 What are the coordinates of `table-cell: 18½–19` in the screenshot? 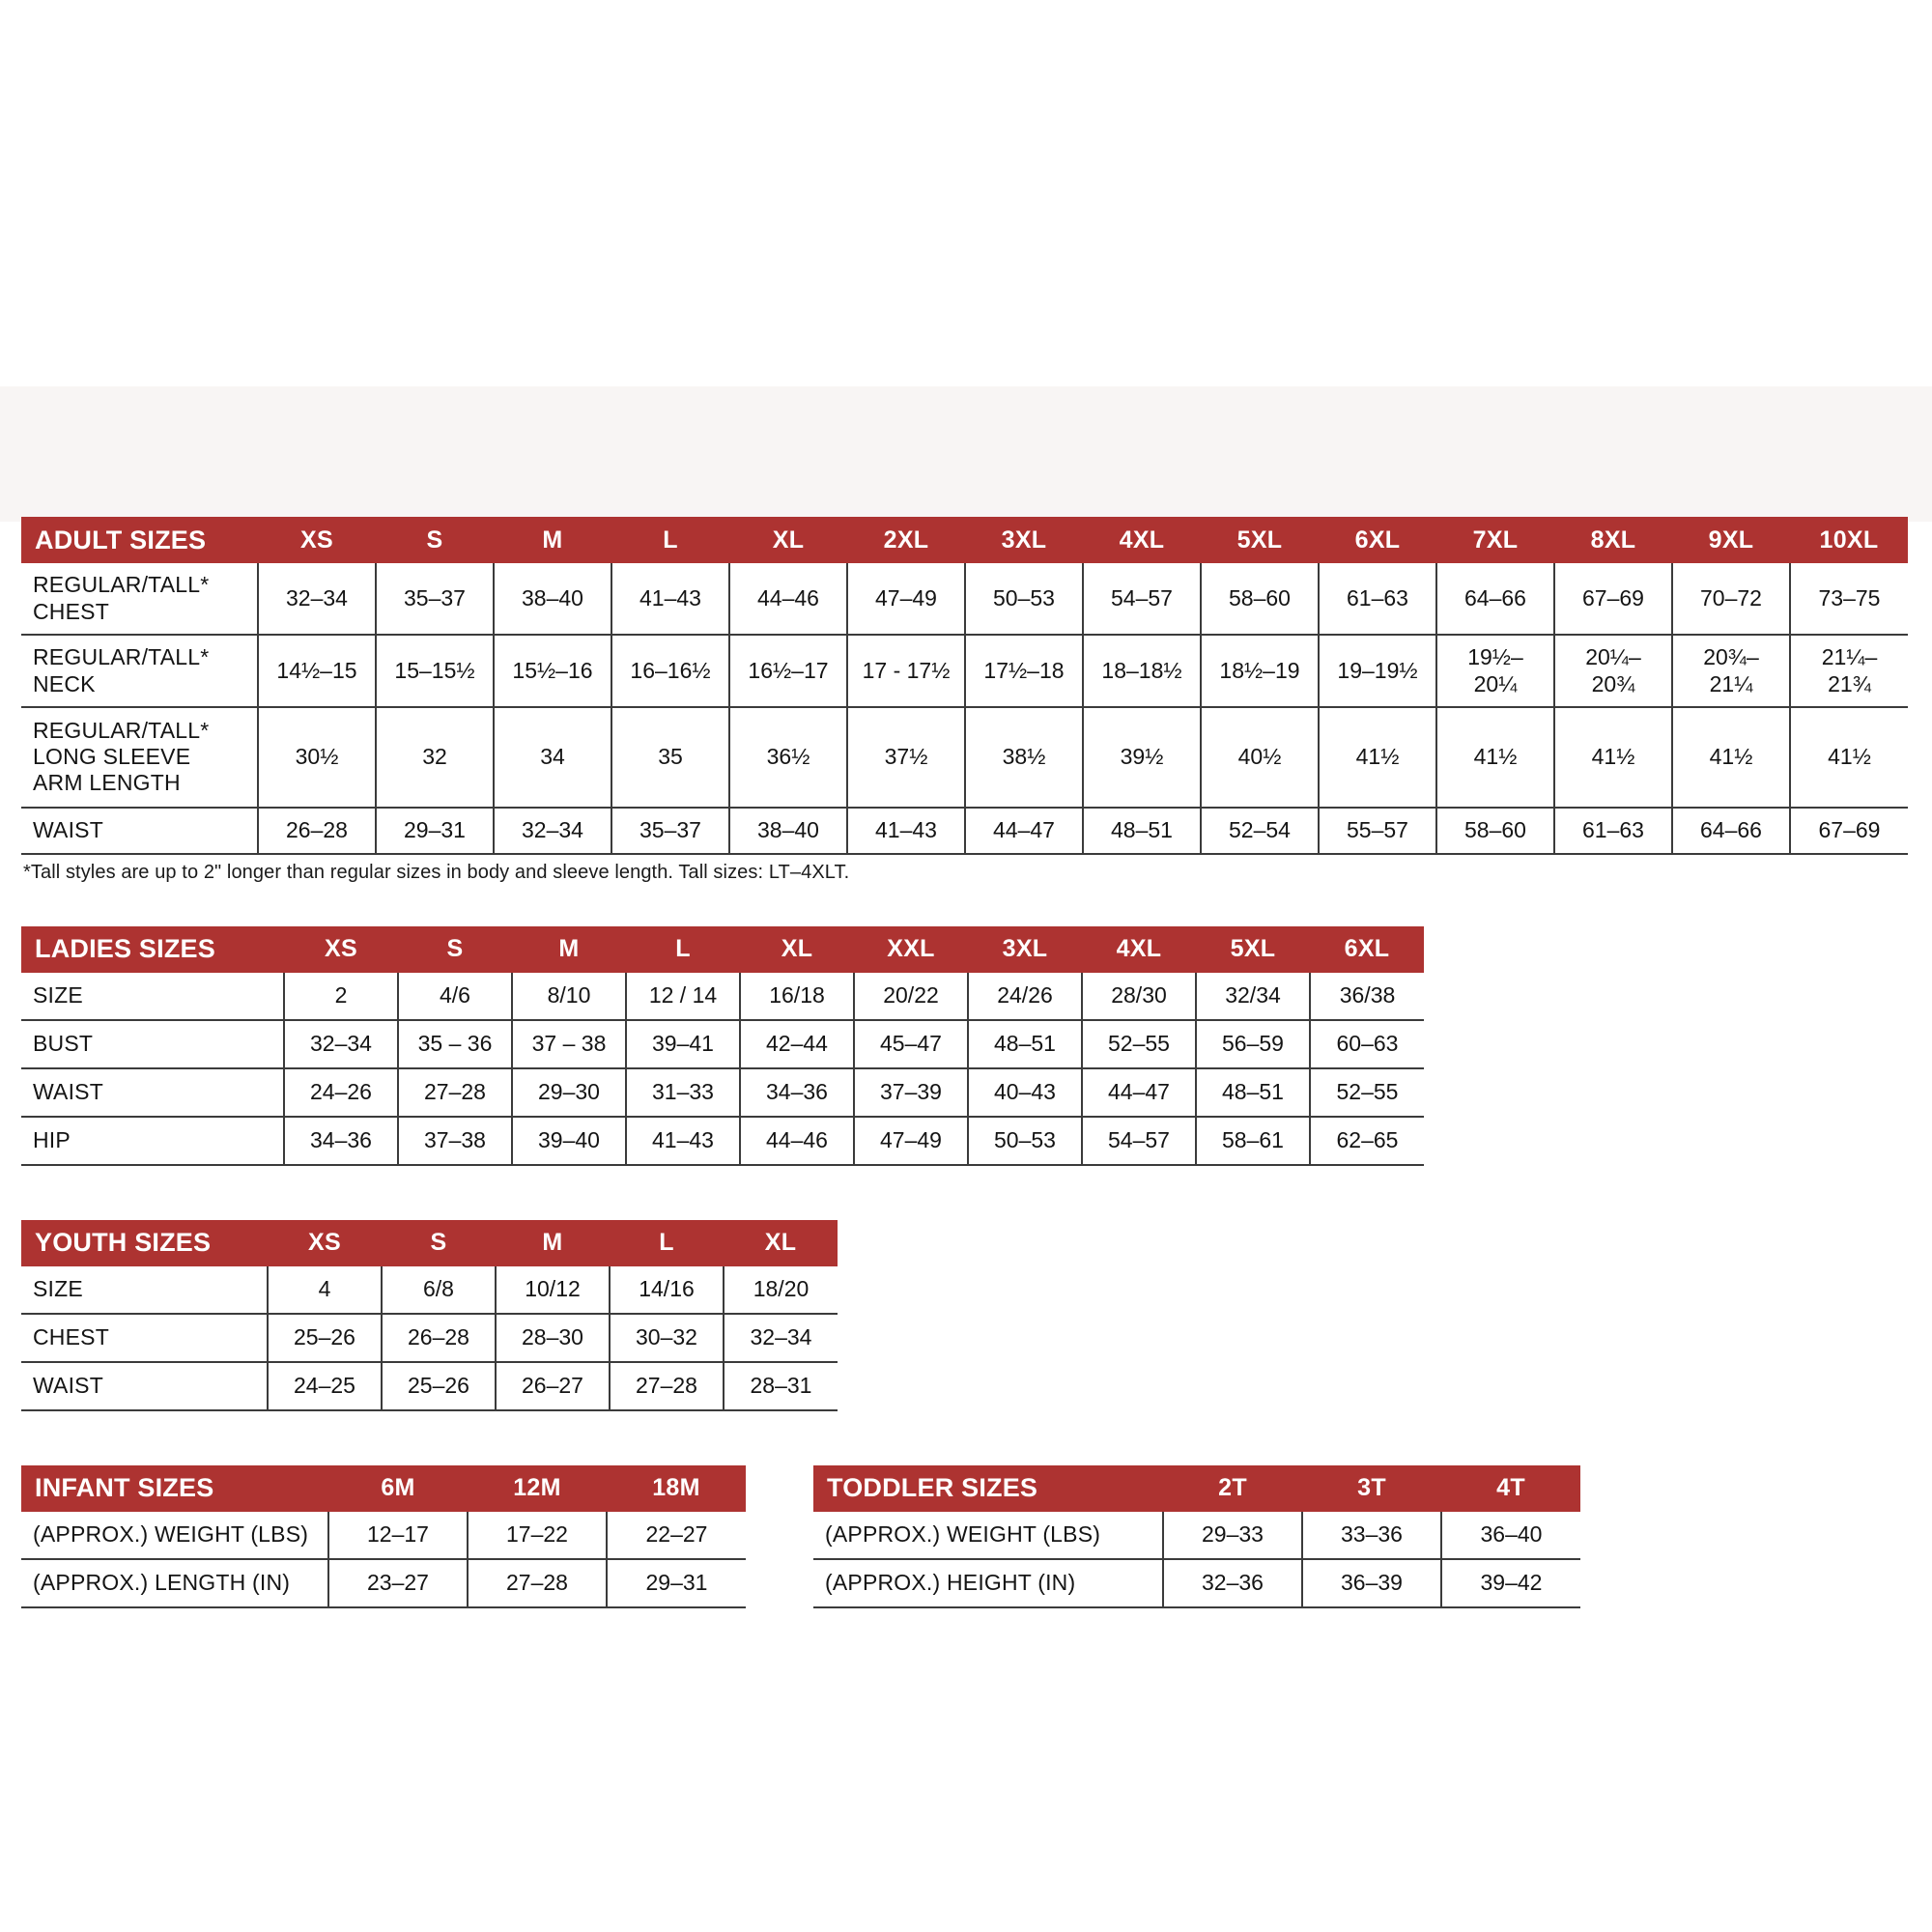 It's located at (1260, 672).